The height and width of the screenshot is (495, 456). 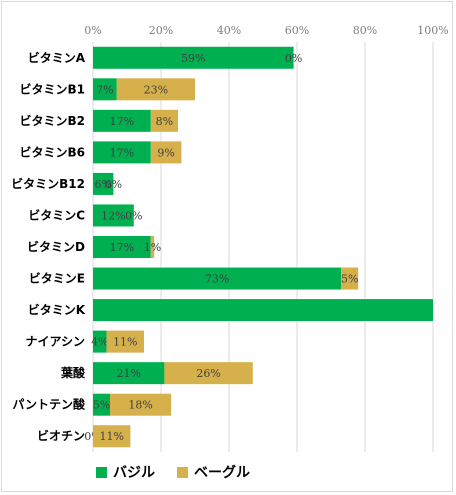 I want to click on legend-swatch-bagel, so click(x=182, y=472).